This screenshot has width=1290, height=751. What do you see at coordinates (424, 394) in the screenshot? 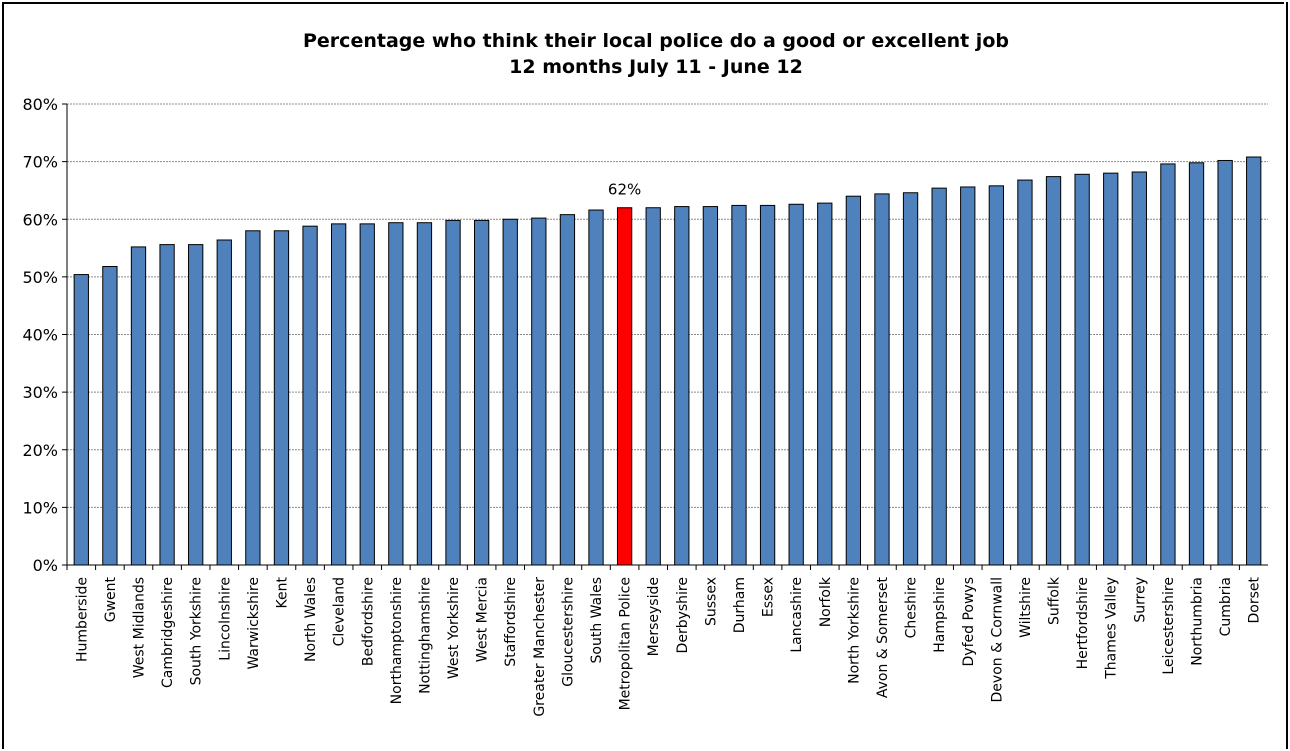
I see `bar-nottinghamshire` at bounding box center [424, 394].